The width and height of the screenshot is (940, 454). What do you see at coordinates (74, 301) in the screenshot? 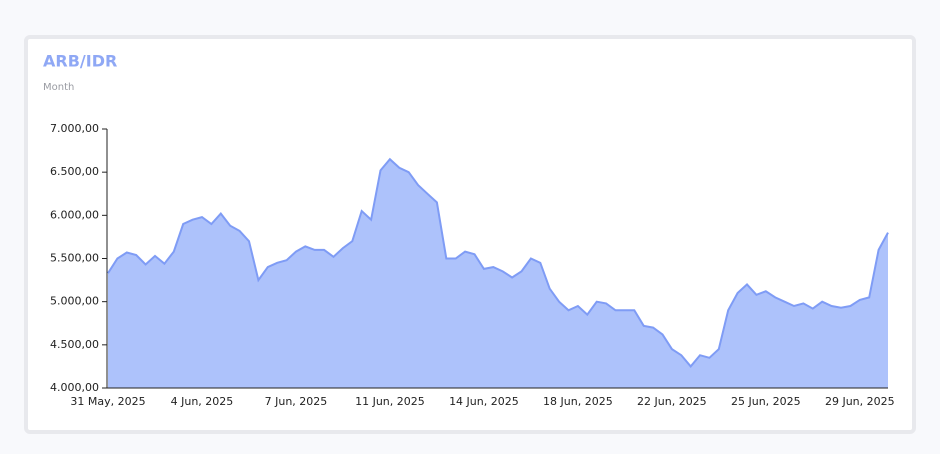
I see `y-tick-label: 5.000,00` at bounding box center [74, 301].